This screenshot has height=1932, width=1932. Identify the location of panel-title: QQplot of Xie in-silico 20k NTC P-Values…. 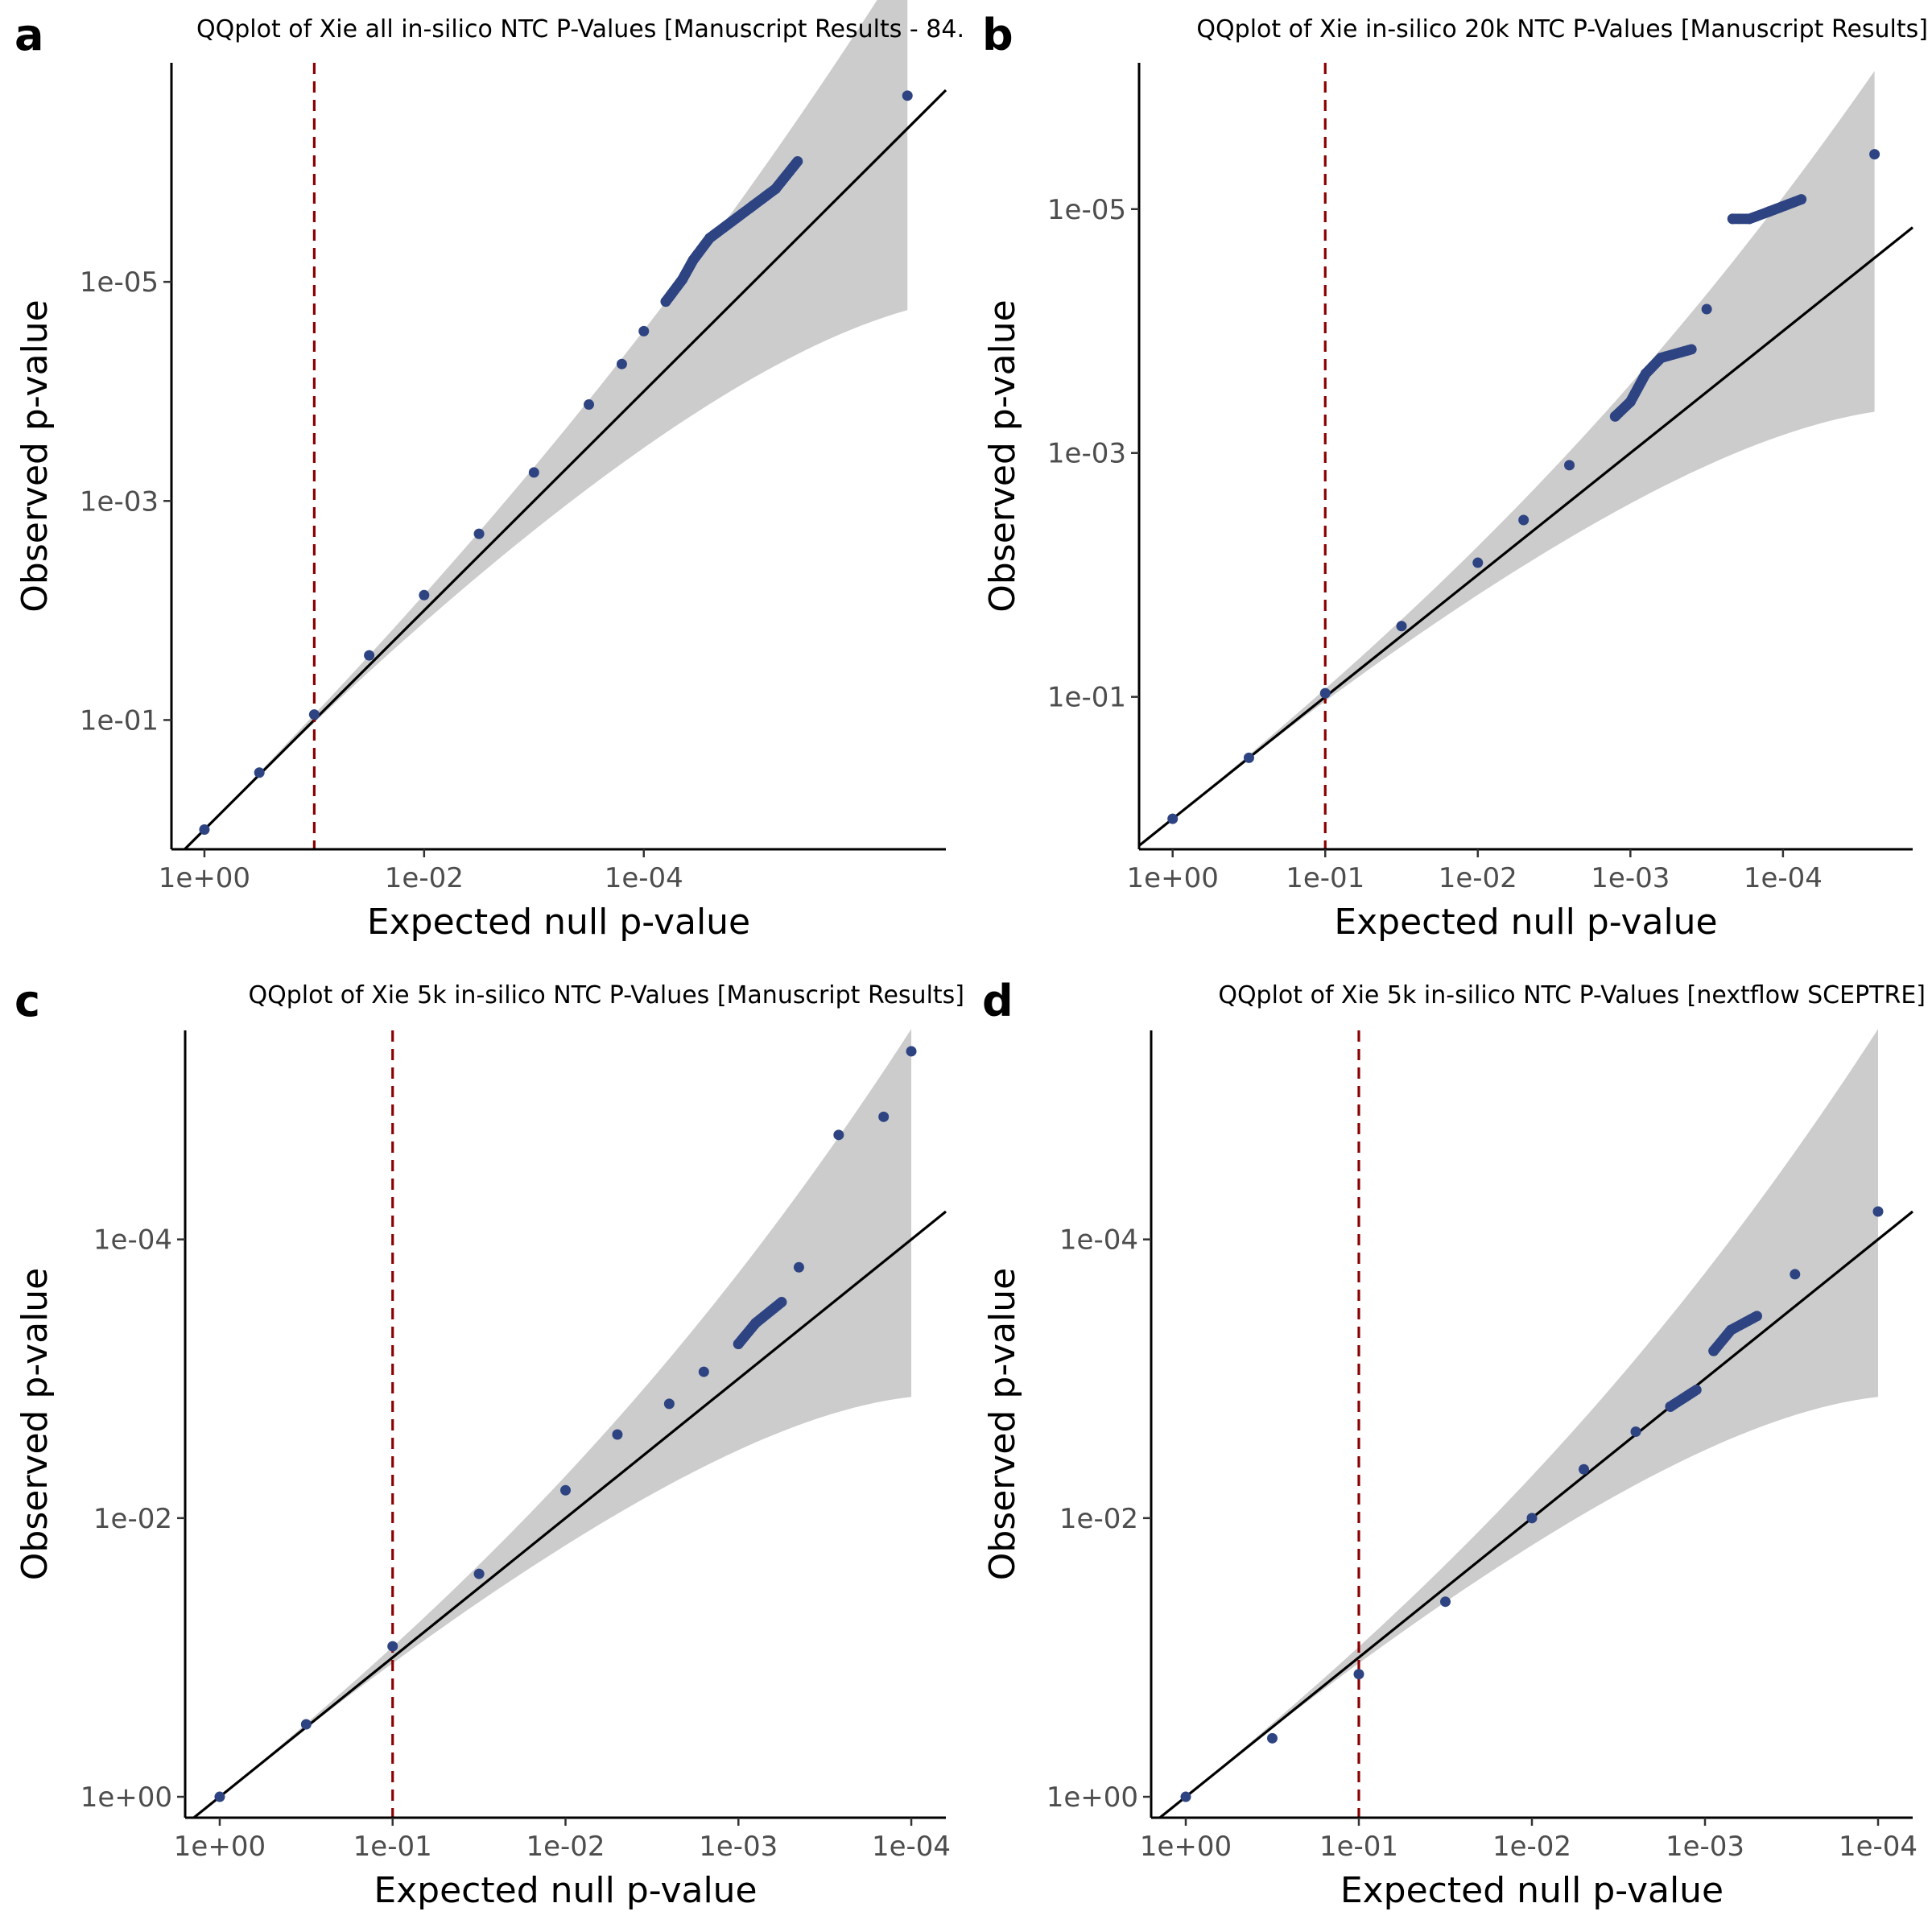
(1562, 29).